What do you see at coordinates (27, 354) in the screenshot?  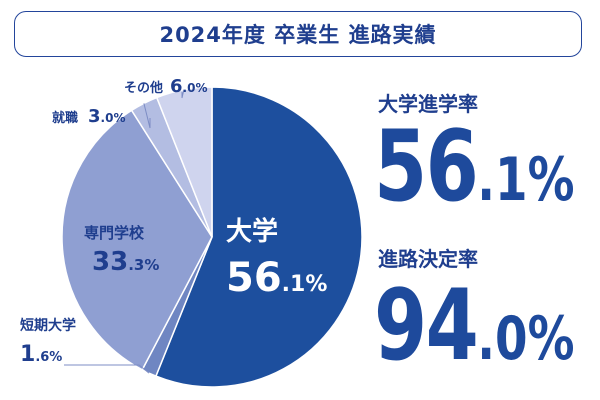 I see `slice-value-int-1: 1` at bounding box center [27, 354].